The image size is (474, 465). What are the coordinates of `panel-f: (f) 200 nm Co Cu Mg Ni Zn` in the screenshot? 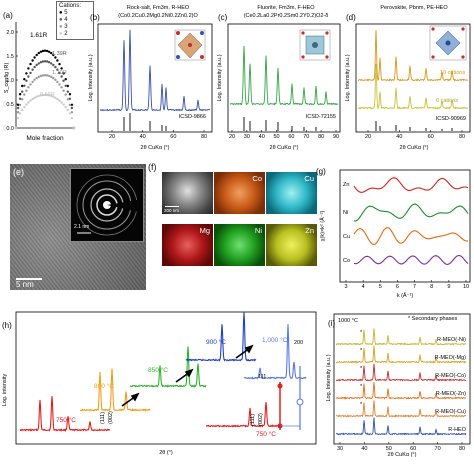 It's located at (231, 228).